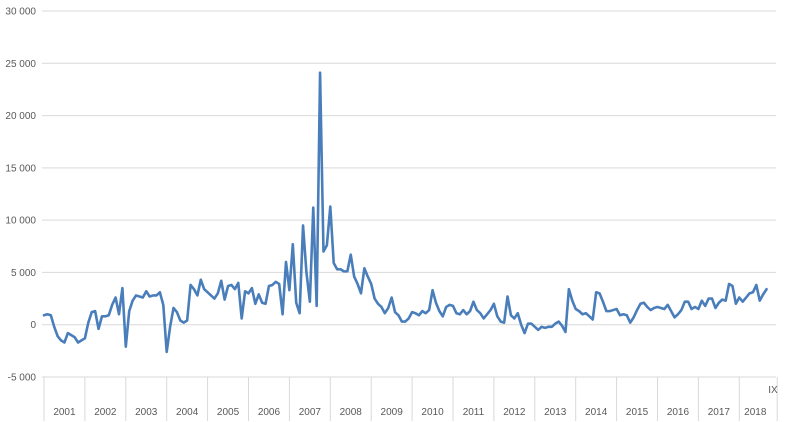 The width and height of the screenshot is (786, 422). I want to click on x-tick-label: 2015, so click(637, 412).